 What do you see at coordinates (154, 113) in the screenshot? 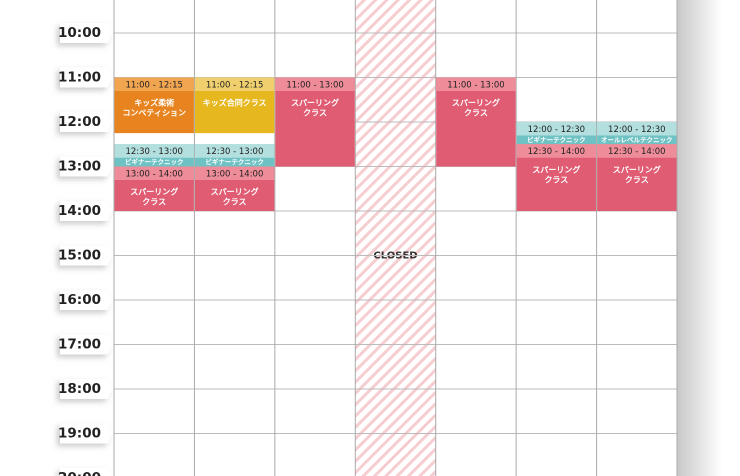
I see `event-title: コンペティション` at bounding box center [154, 113].